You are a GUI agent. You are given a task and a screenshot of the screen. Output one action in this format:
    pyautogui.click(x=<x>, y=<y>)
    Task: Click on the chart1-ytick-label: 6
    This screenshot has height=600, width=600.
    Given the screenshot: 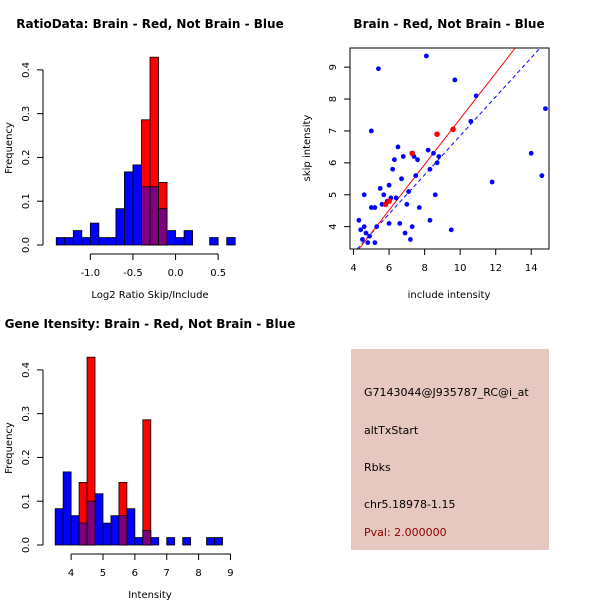 What is the action you would take?
    pyautogui.click(x=333, y=163)
    